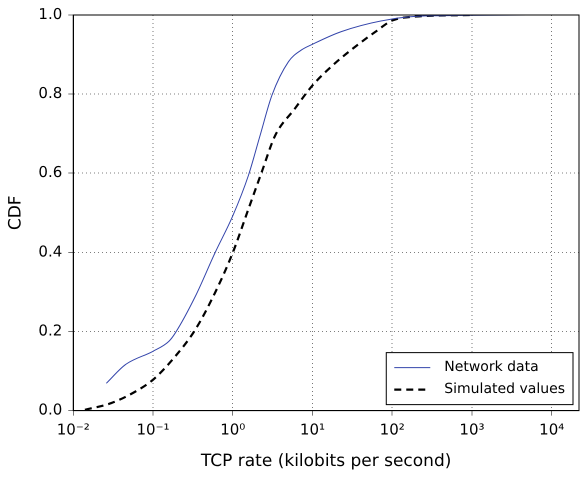 The height and width of the screenshot is (478, 581). Describe the element at coordinates (551, 429) in the screenshot. I see `x-tick-label: 10⁴` at that location.